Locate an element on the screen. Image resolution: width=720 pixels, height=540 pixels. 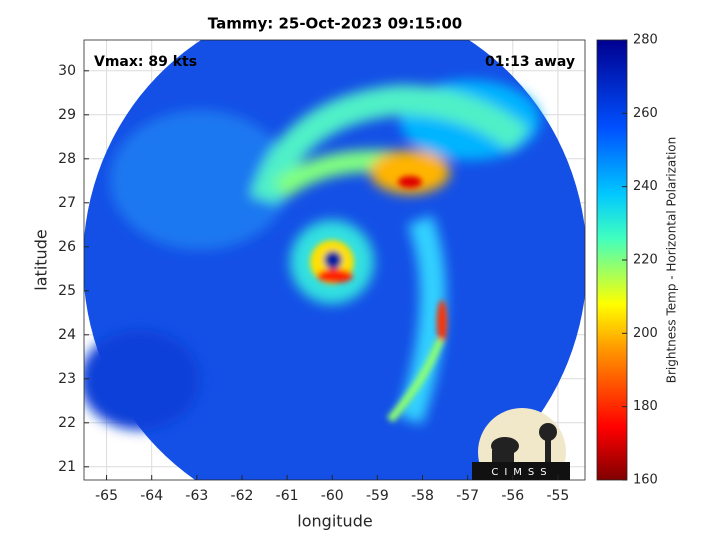
y-tick-label: 27 is located at coordinates (67, 203).